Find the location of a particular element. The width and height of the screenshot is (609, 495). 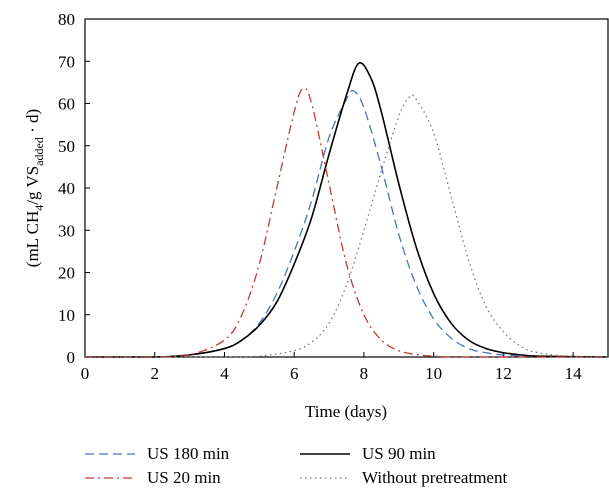

x-tick-label: 0 is located at coordinates (85, 373).